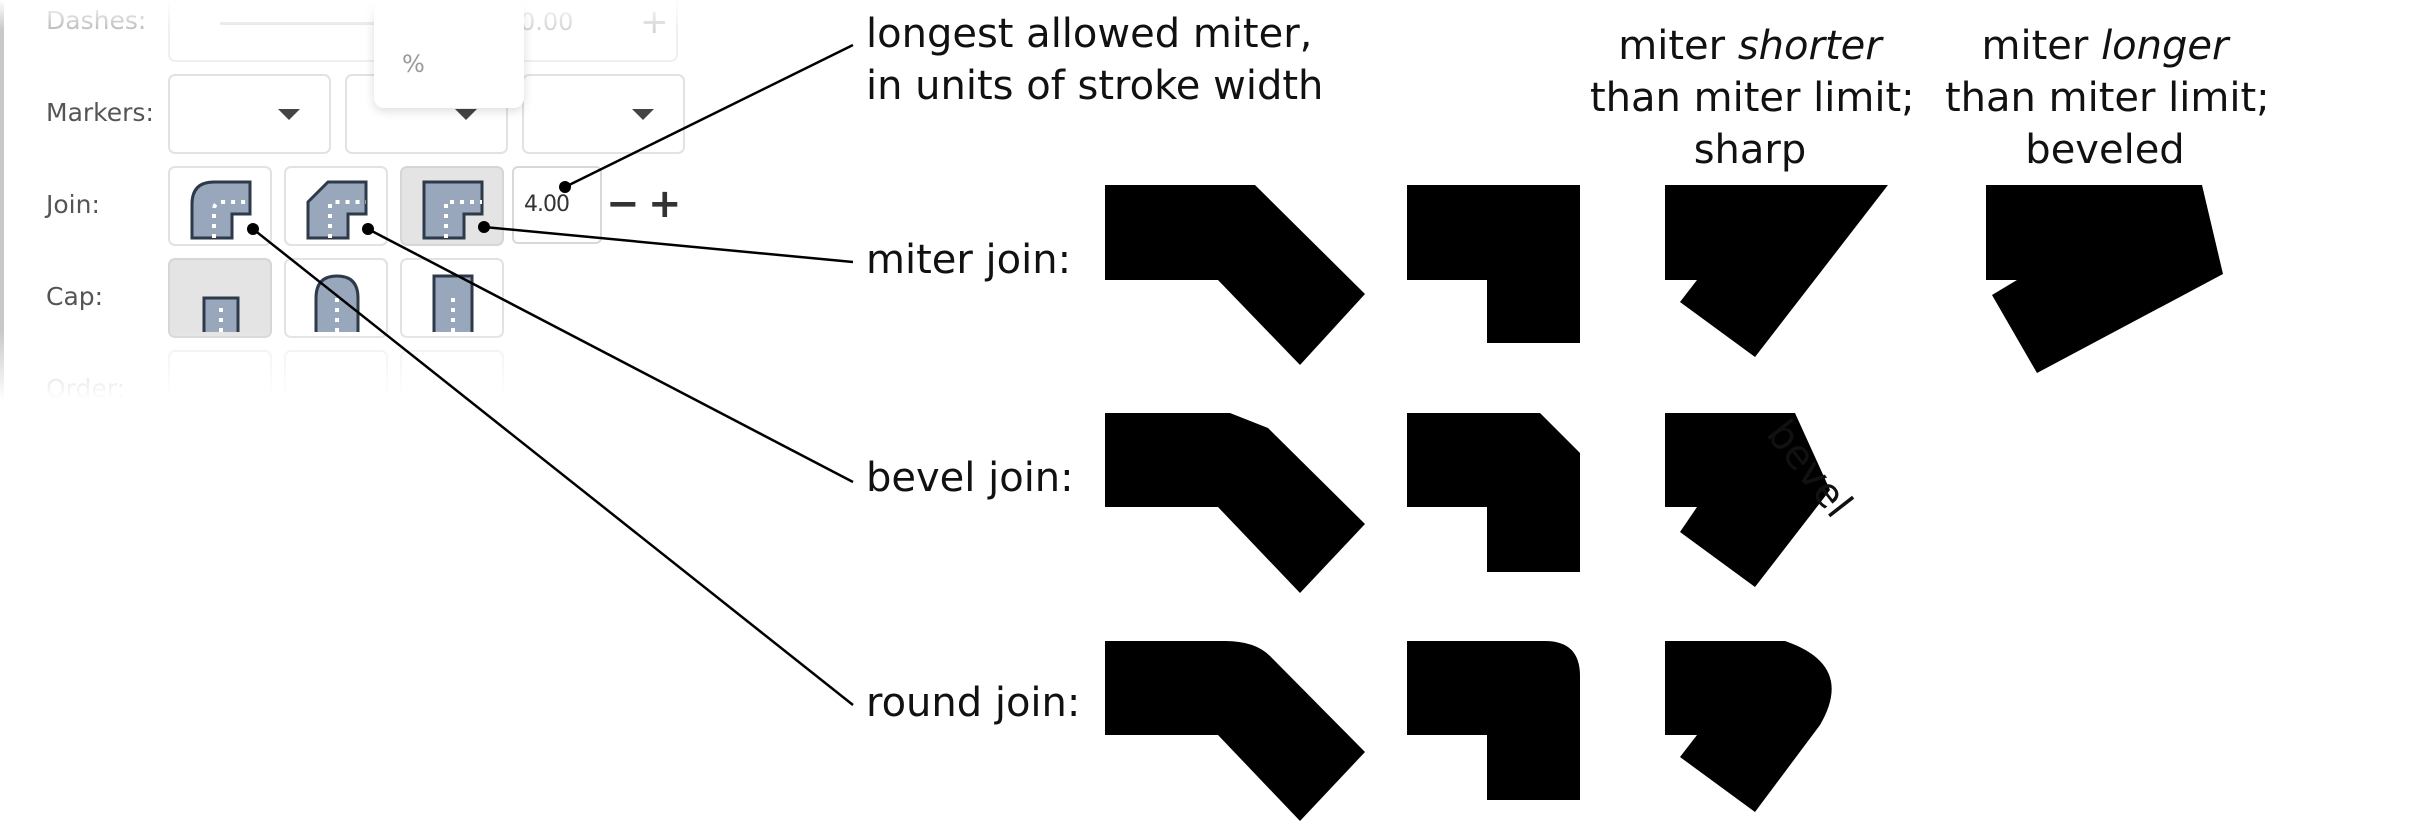 Image resolution: width=2410 pixels, height=825 pixels. What do you see at coordinates (1089, 34) in the screenshot?
I see `miter-limit-annotation-line1: longest allowed miter,` at bounding box center [1089, 34].